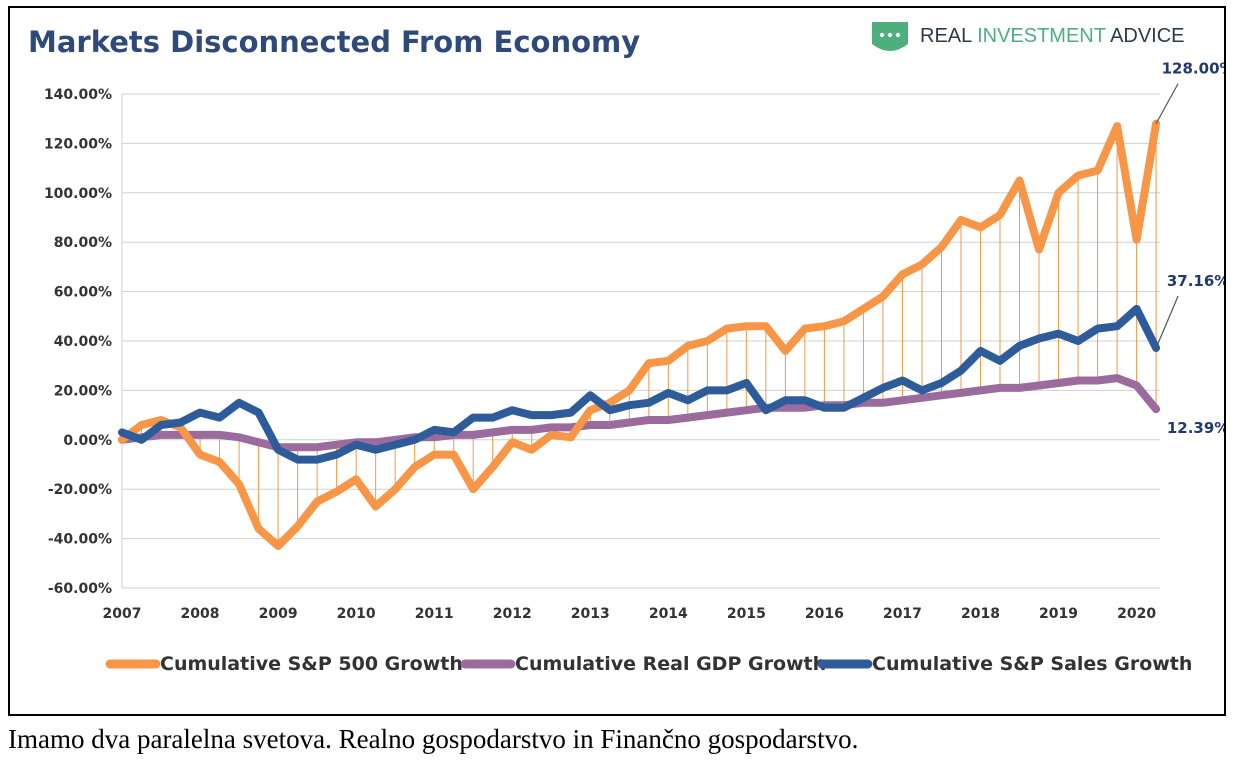 The width and height of the screenshot is (1236, 765). I want to click on y-tick-label: 0.00%, so click(87, 441).